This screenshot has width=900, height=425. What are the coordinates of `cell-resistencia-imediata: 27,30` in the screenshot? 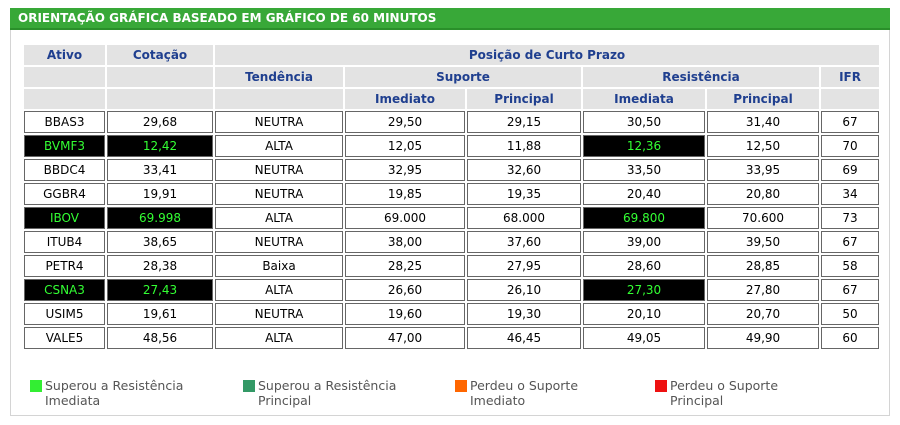 It's located at (644, 290).